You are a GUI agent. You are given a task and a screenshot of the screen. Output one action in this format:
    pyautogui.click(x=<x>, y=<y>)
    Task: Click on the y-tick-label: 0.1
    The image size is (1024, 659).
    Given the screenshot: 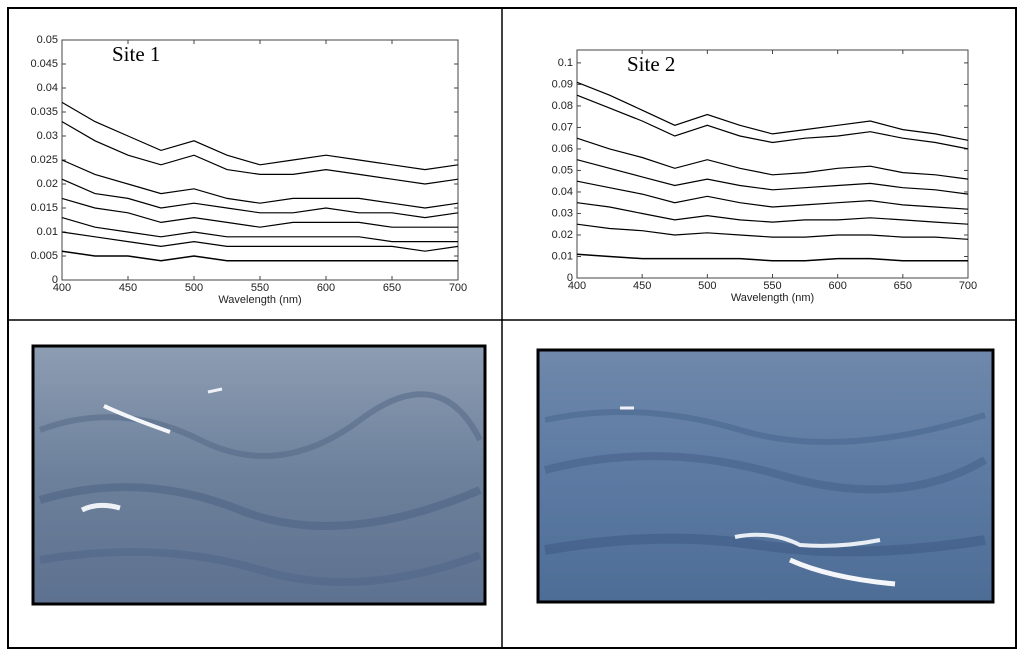 What is the action you would take?
    pyautogui.click(x=565, y=63)
    